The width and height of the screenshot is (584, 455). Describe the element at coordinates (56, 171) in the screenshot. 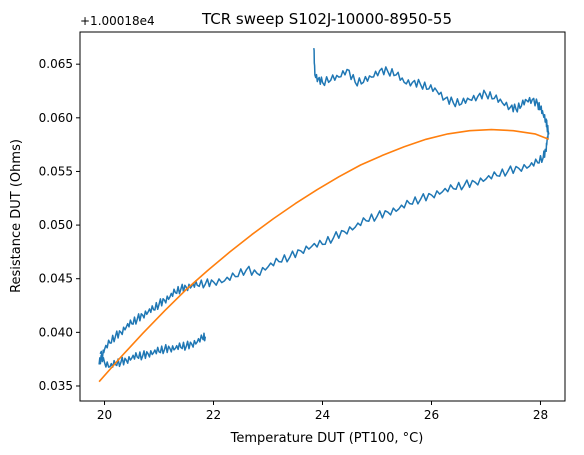

I see `y-tick-label: 0.055` at that location.